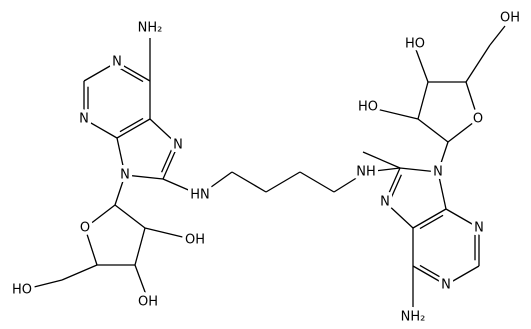 The image size is (531, 329). Describe the element at coordinates (200, 195) in the screenshot. I see `atom-label: HN` at that location.